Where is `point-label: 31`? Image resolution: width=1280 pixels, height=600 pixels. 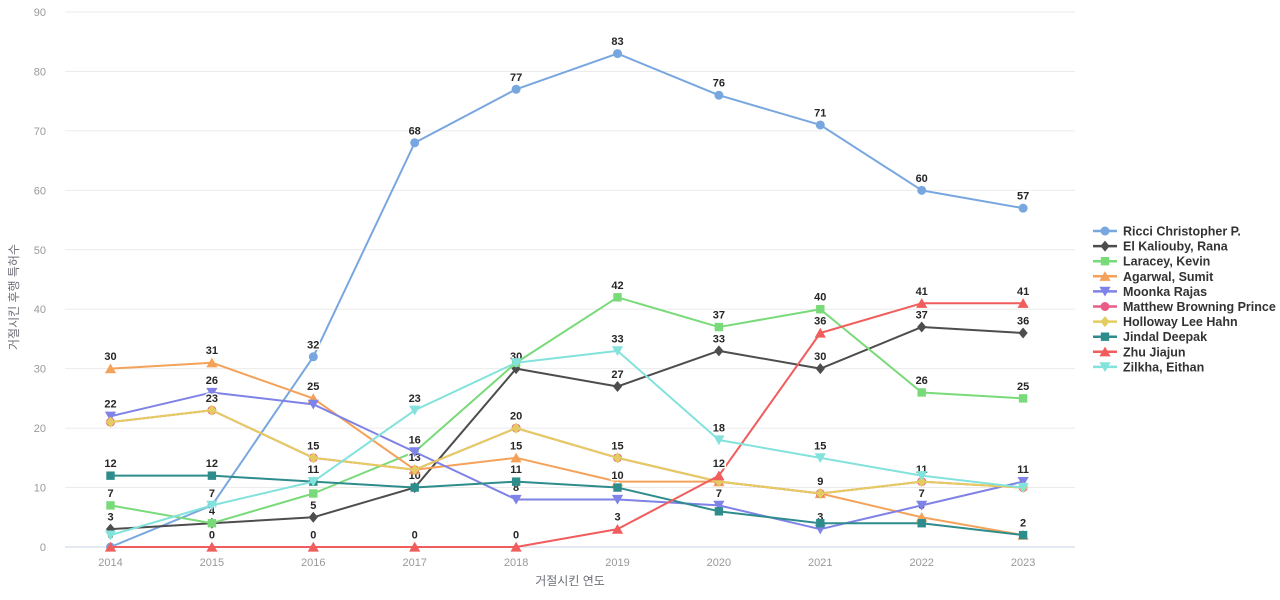
point-label: 31 is located at coordinates (212, 351).